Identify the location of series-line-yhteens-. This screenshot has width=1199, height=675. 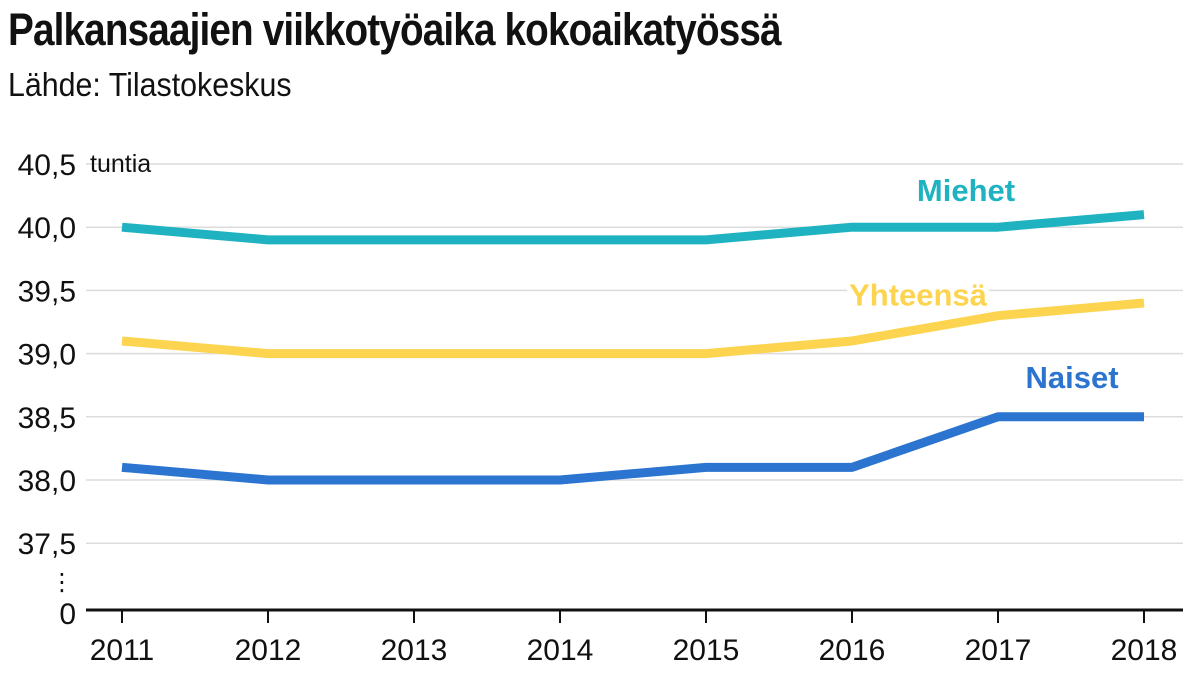
(633, 328).